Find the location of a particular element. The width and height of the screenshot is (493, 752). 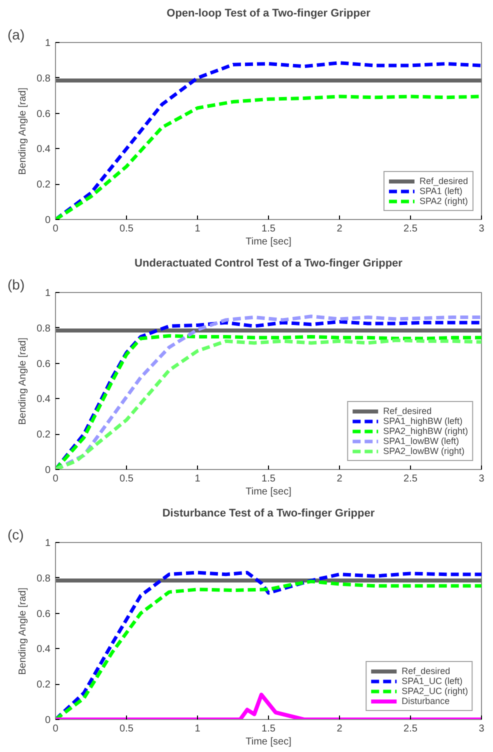

legend-label: SPA1_lowBW (left) is located at coordinates (421, 441).